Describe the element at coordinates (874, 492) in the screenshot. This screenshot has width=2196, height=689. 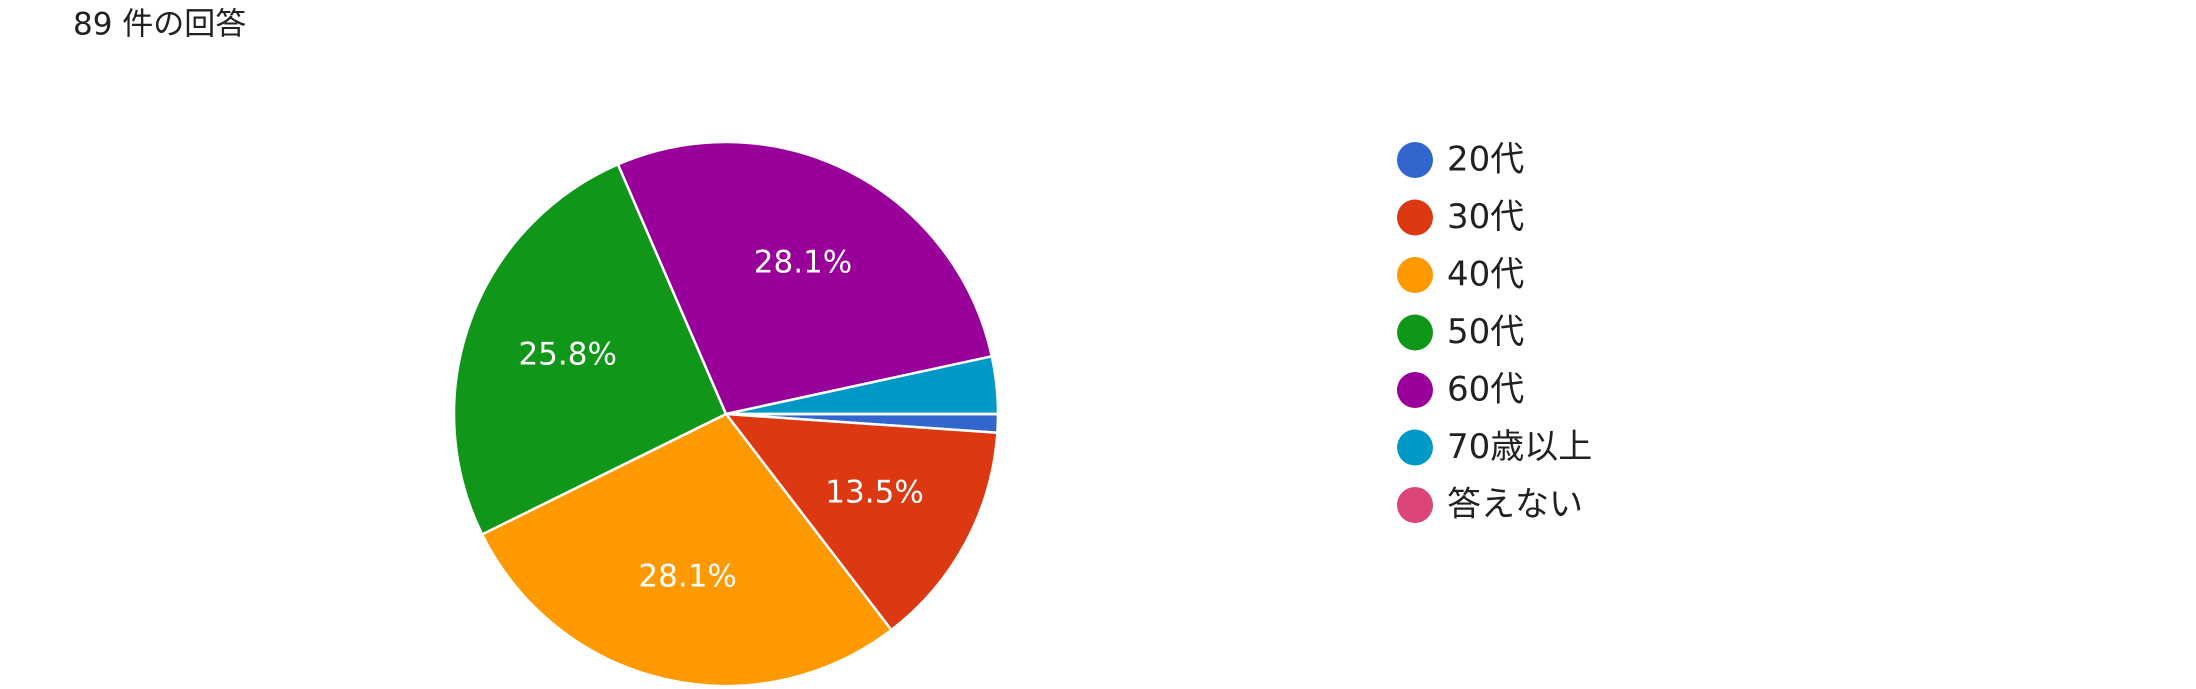
I see `slice-label: 13.5%` at that location.